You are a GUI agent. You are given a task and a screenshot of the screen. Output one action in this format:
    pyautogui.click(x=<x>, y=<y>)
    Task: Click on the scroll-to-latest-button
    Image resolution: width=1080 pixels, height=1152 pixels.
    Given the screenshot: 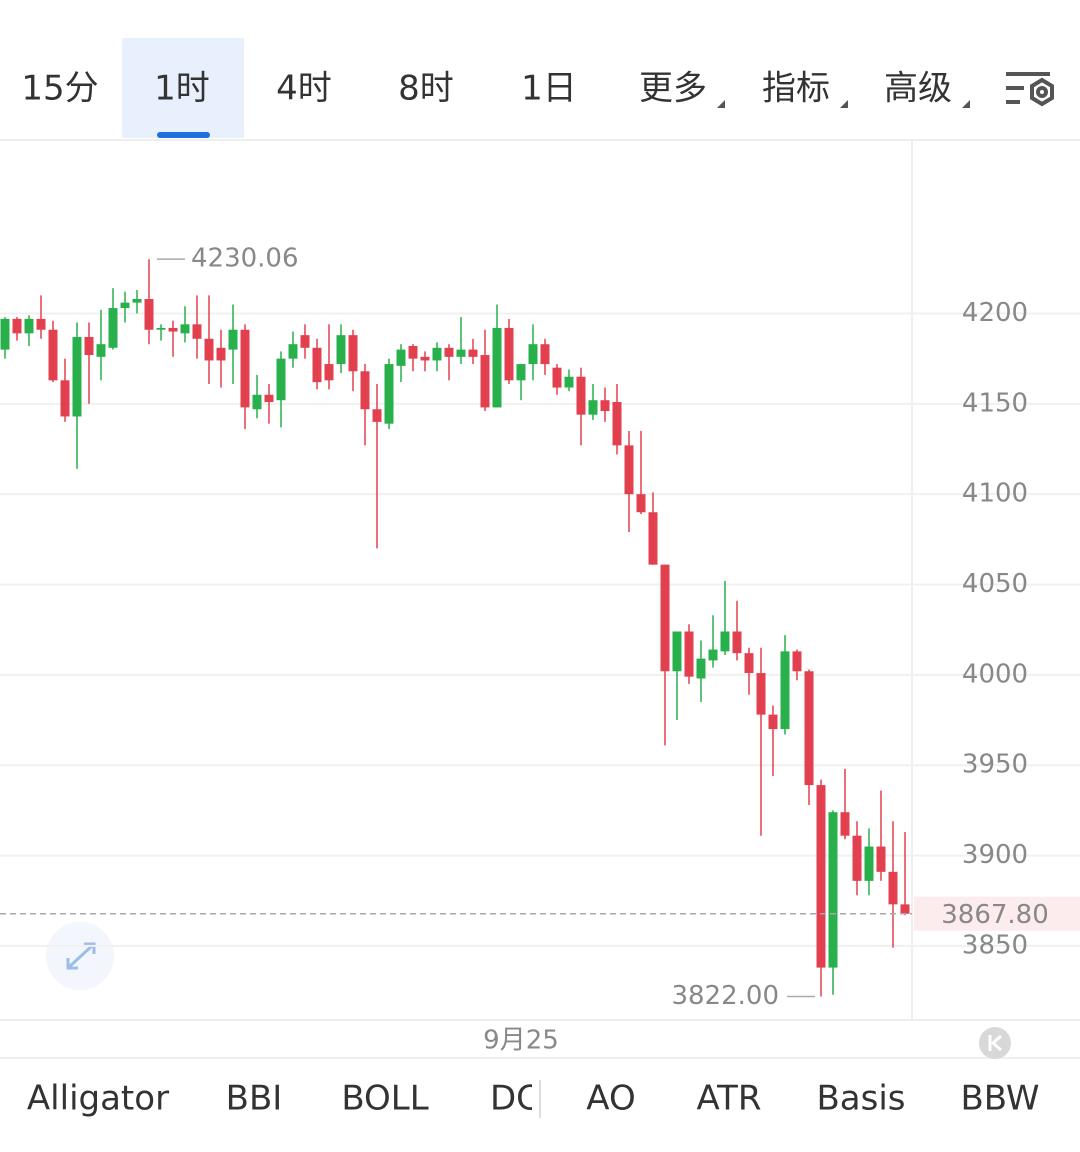 What is the action you would take?
    pyautogui.click(x=995, y=1043)
    